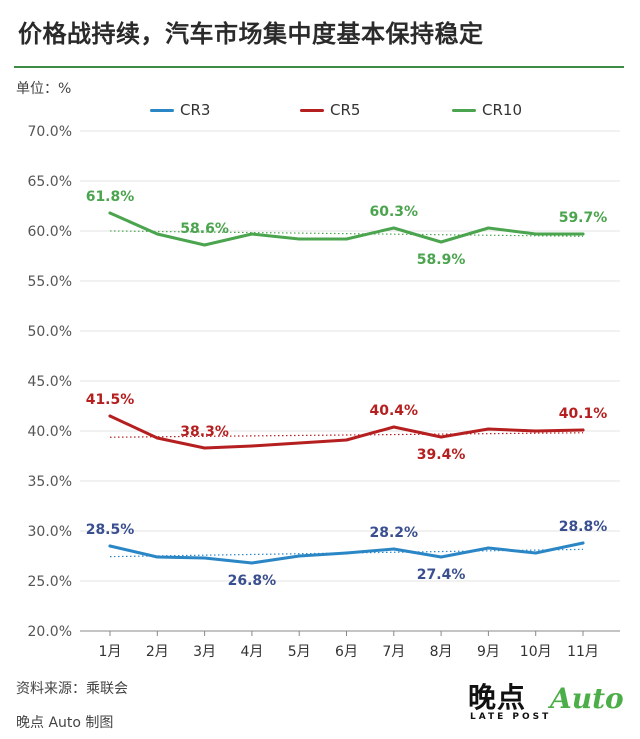 The width and height of the screenshot is (640, 739). What do you see at coordinates (393, 652) in the screenshot?
I see `x-tick-label: 7月` at bounding box center [393, 652].